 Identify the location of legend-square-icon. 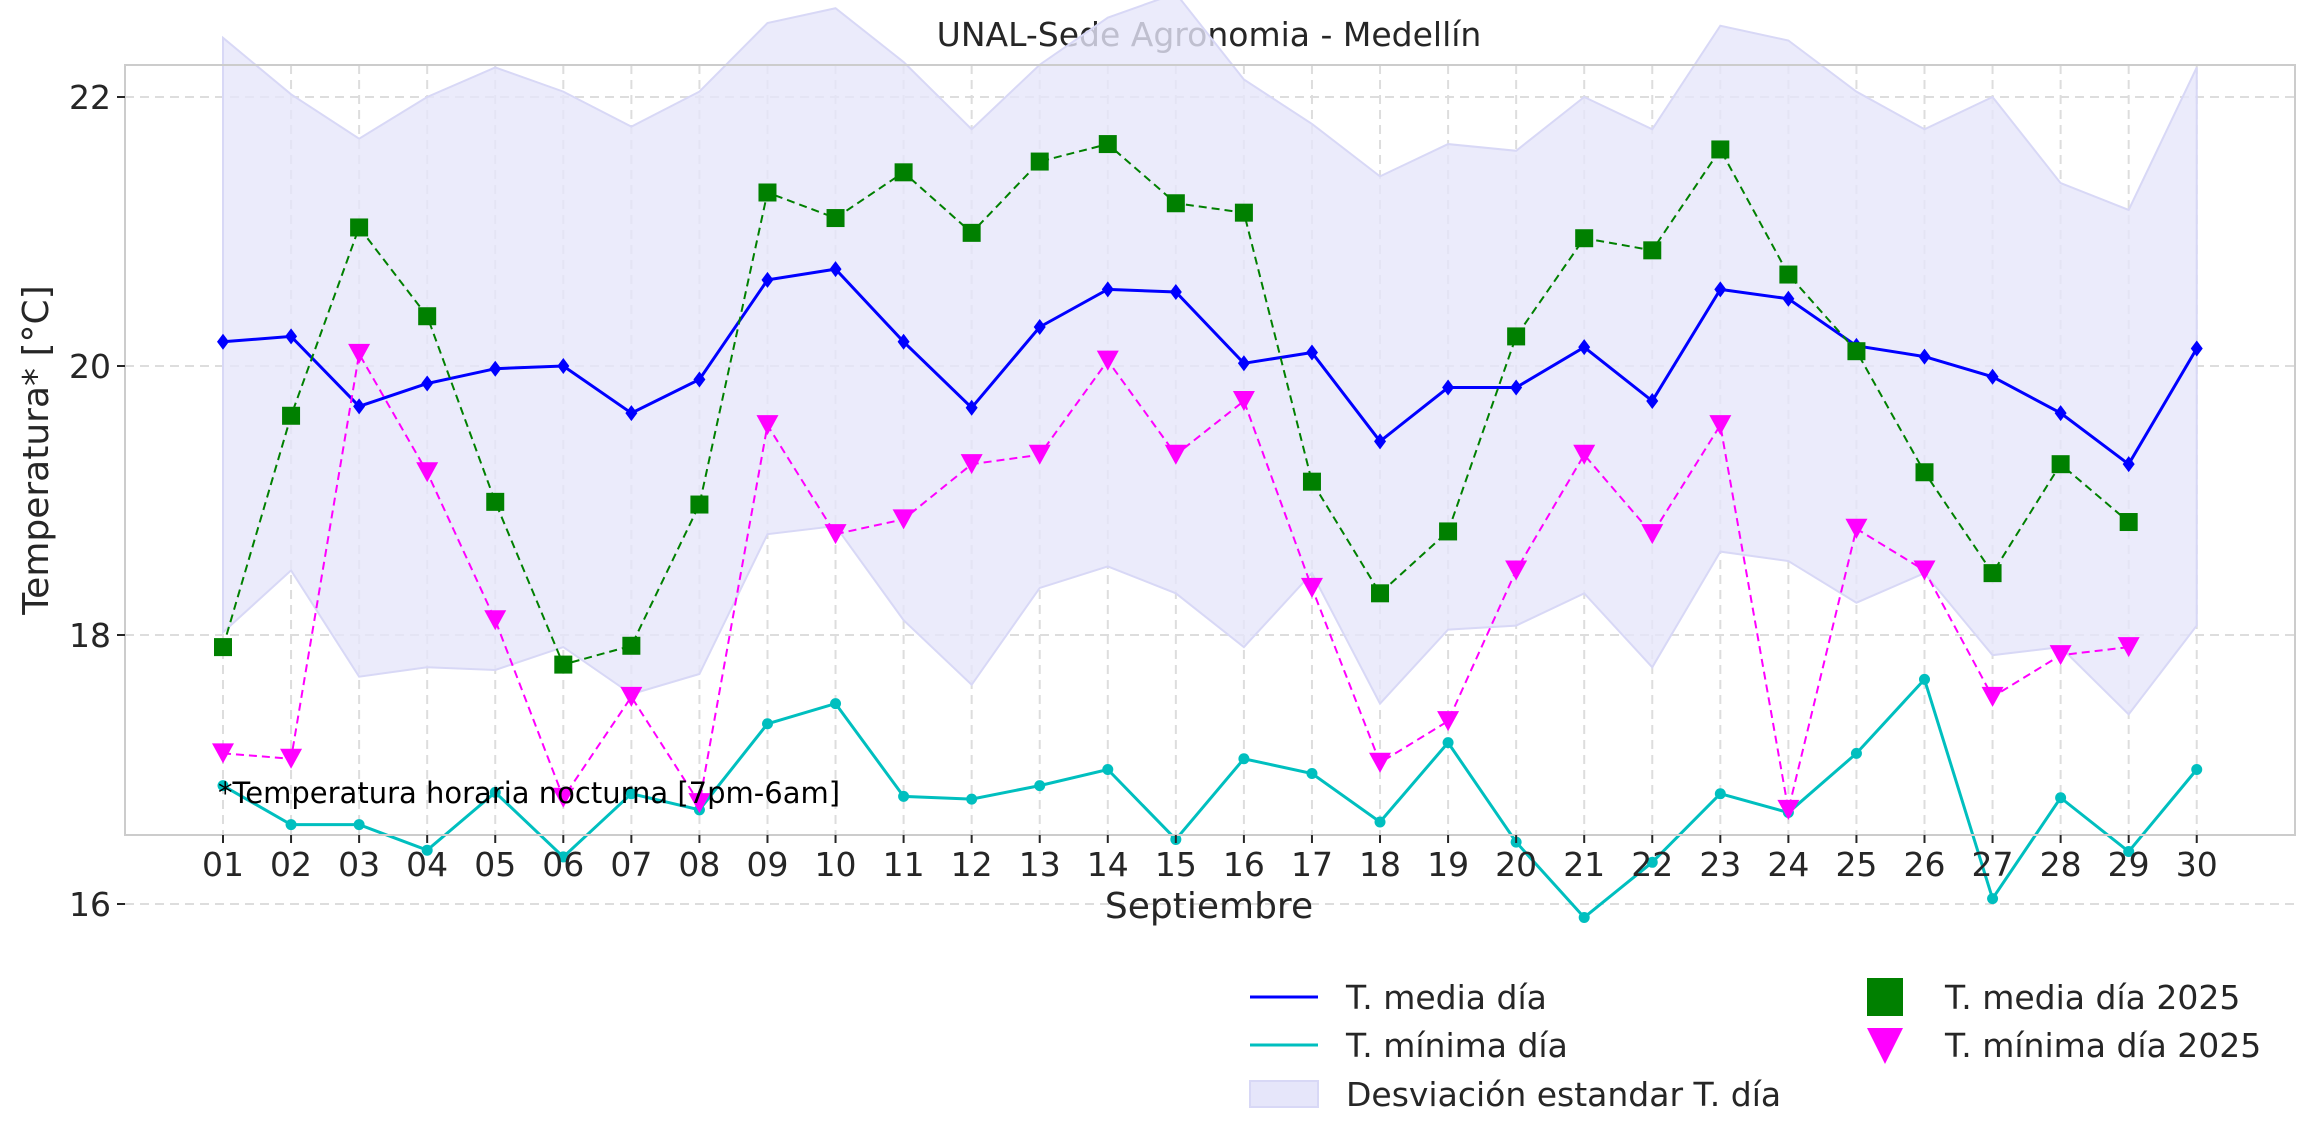
(1885, 997).